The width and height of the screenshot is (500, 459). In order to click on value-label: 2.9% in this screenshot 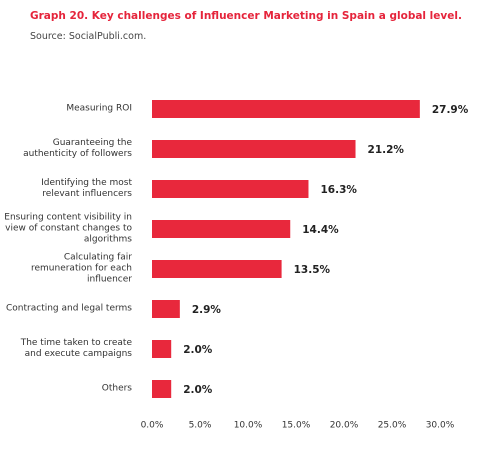, I will do `click(207, 310)`.